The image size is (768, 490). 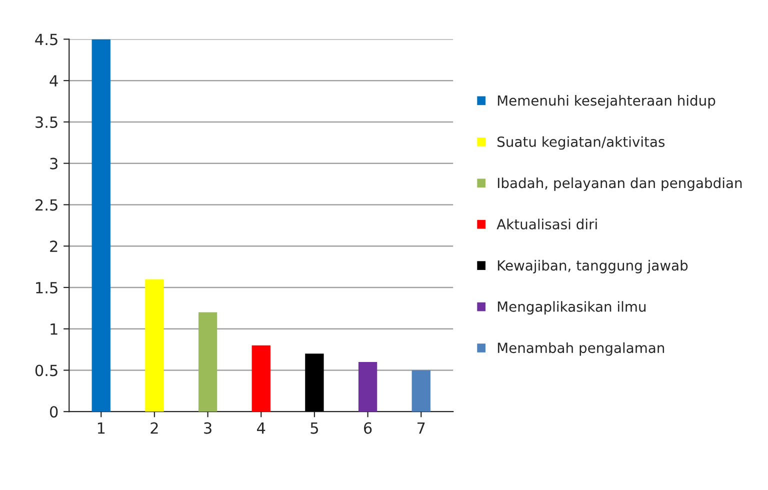 What do you see at coordinates (581, 349) in the screenshot?
I see `legend-label: Menambah pengalaman` at bounding box center [581, 349].